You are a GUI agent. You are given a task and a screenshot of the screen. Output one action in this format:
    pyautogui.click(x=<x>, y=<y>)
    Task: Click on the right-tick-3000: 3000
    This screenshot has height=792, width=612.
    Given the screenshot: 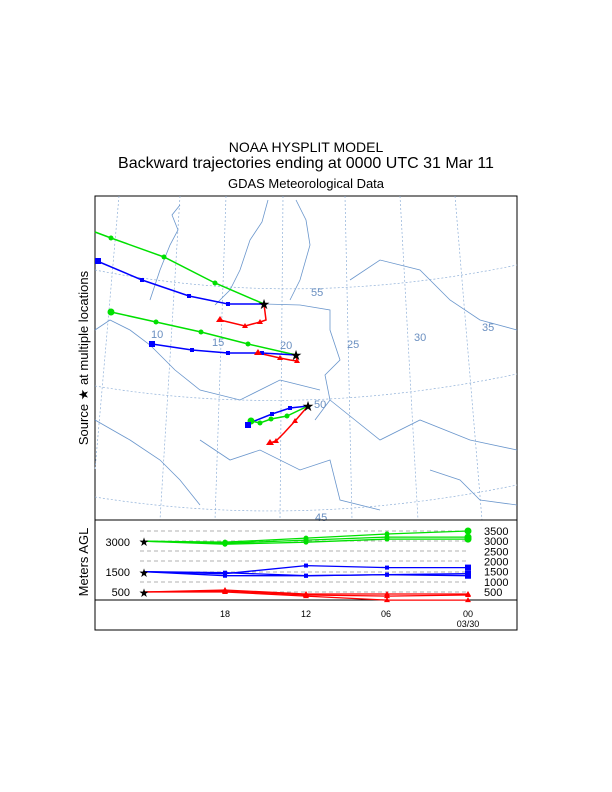 What is the action you would take?
    pyautogui.click(x=496, y=542)
    